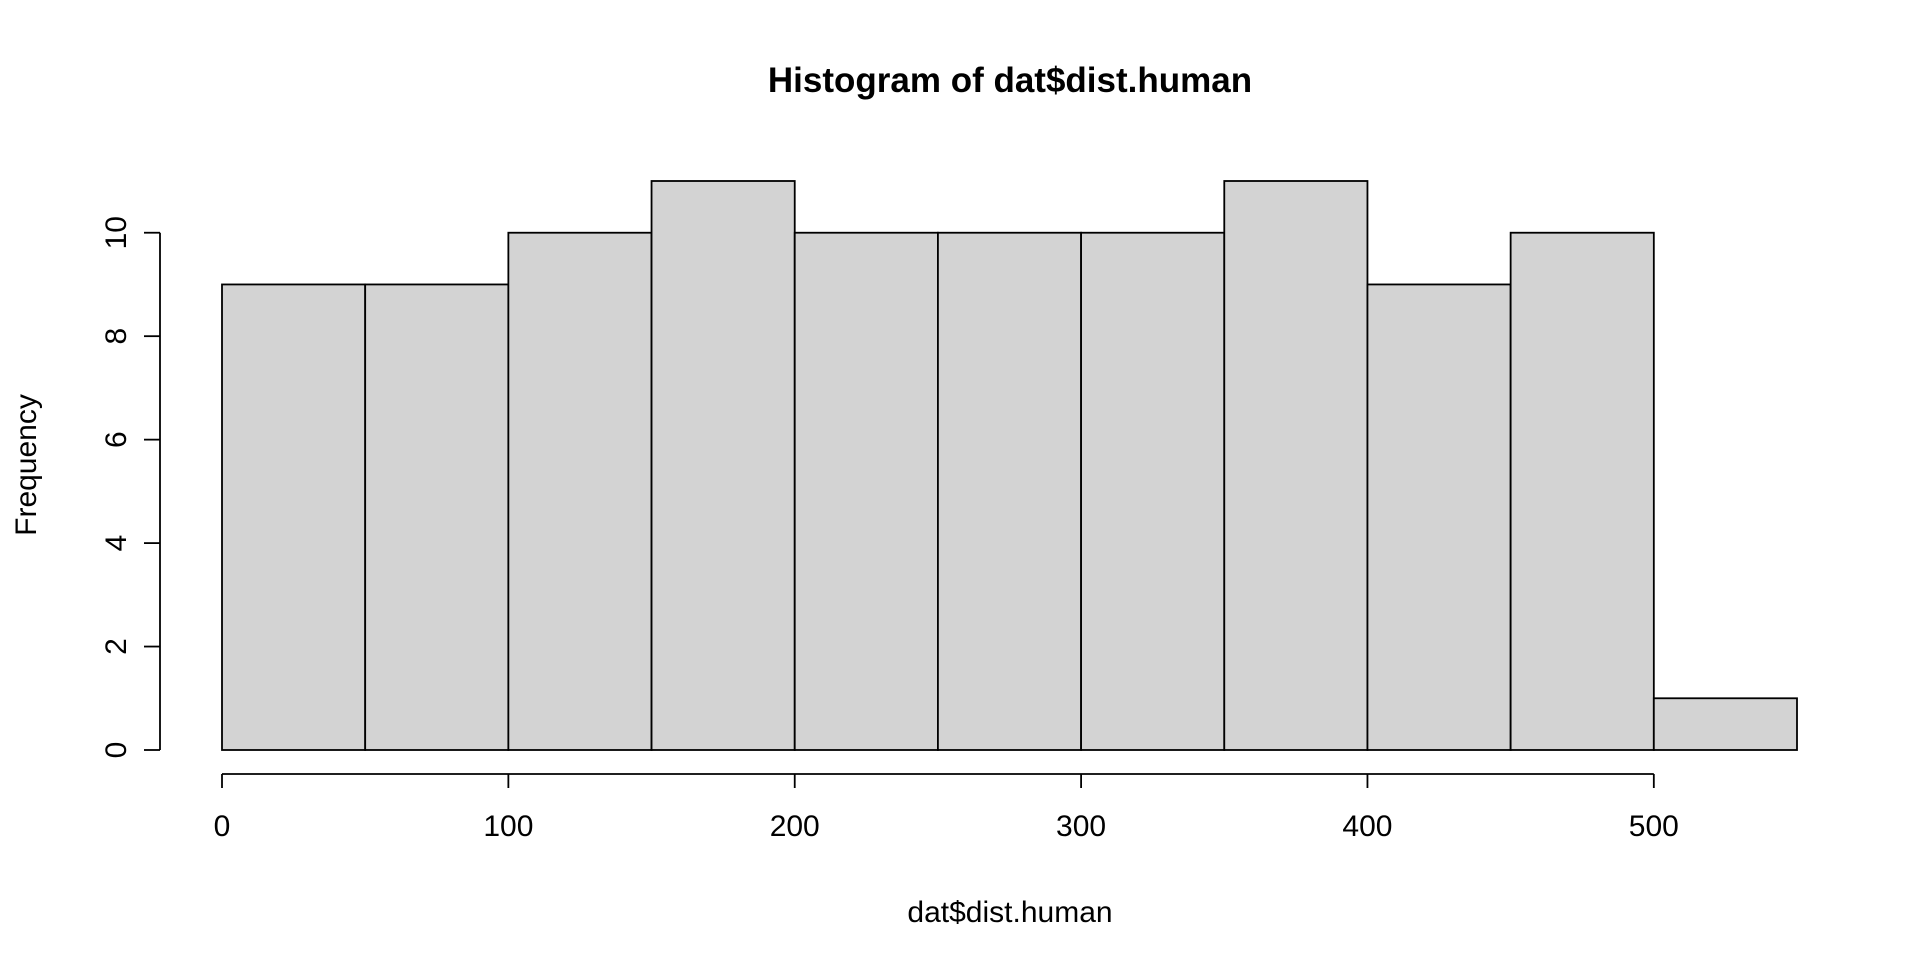  I want to click on chart-title: Histogram of dat$dist.human, so click(1010, 80).